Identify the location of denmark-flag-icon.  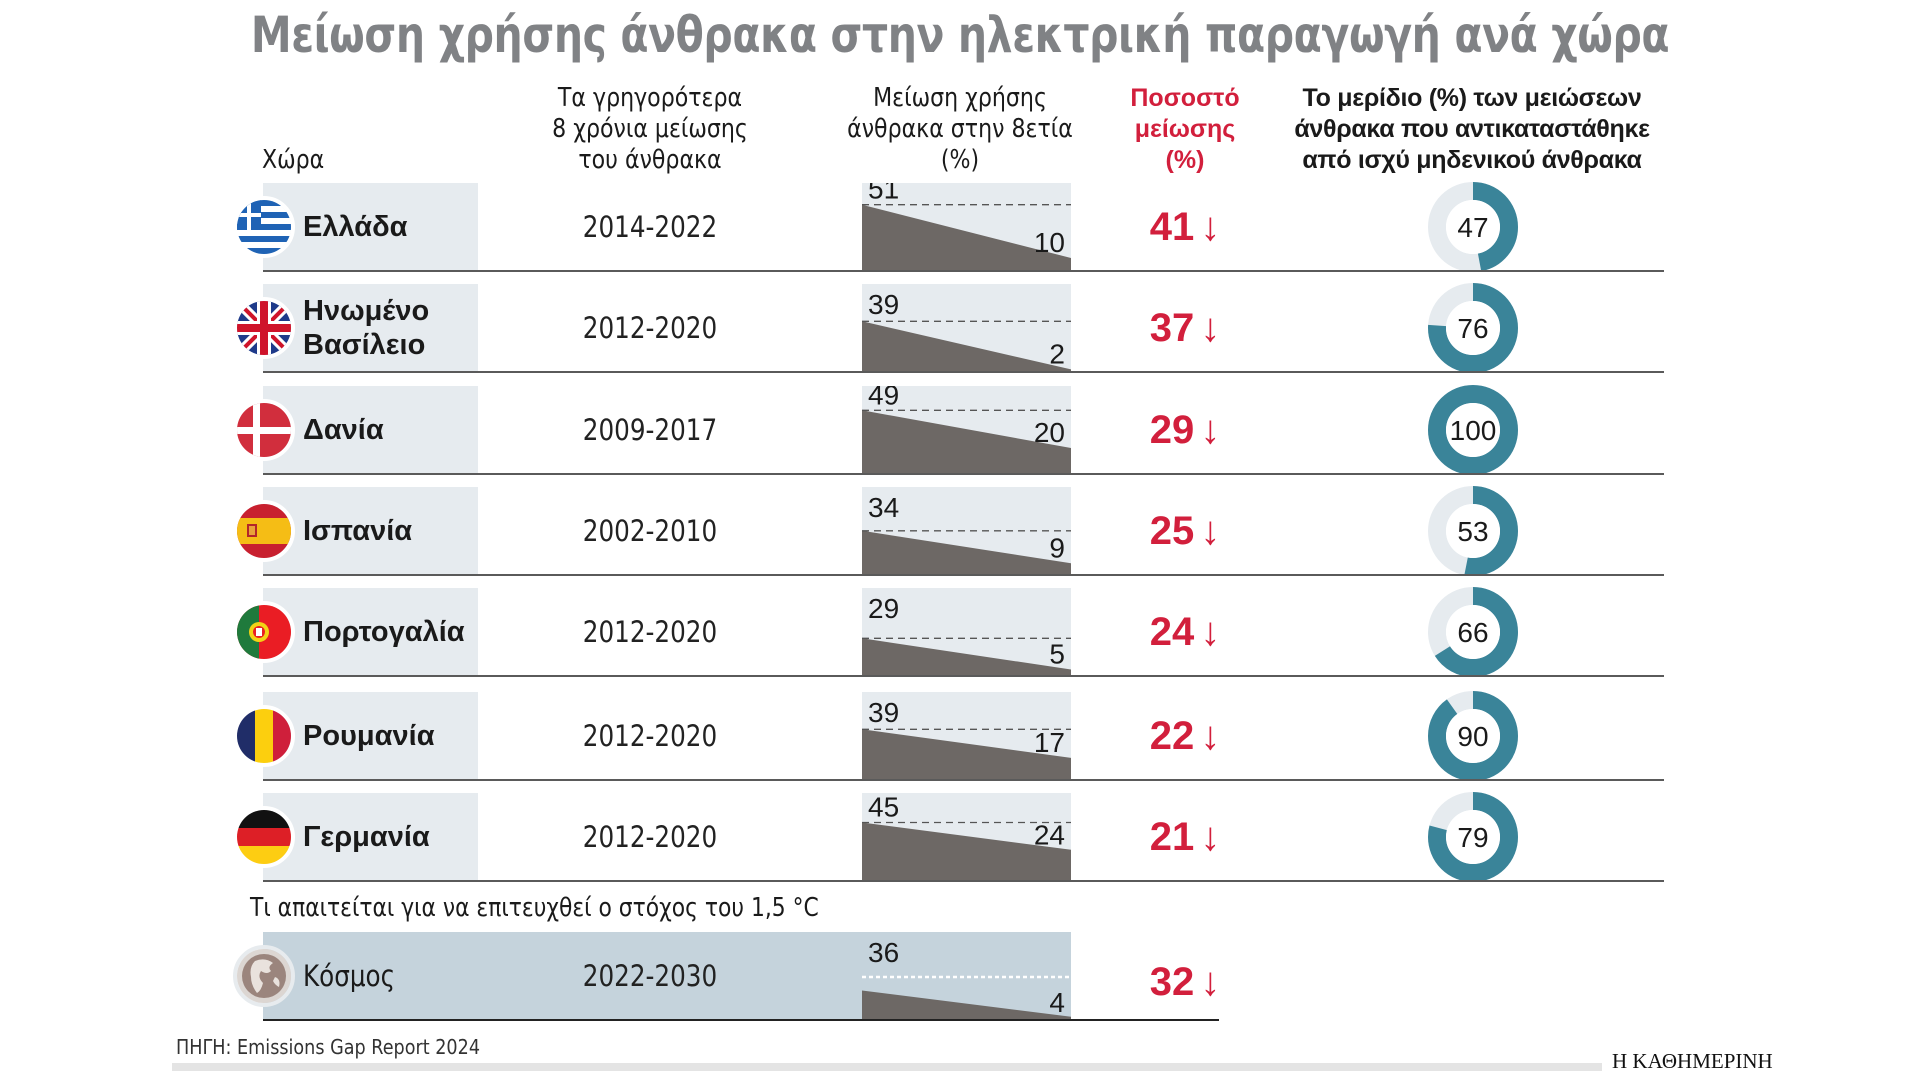
(264, 430).